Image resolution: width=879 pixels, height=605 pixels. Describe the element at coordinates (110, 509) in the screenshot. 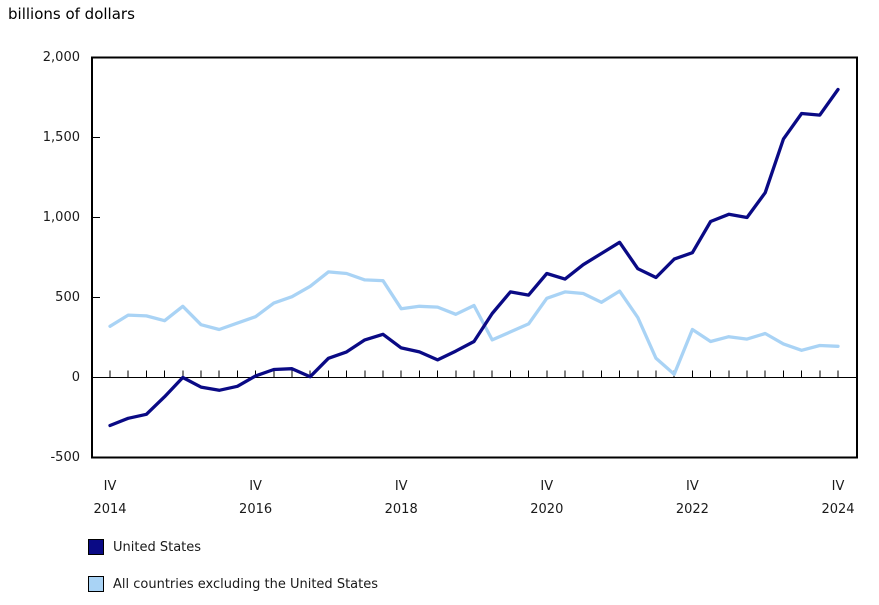

I see `x-axis-label-year: 2014` at that location.